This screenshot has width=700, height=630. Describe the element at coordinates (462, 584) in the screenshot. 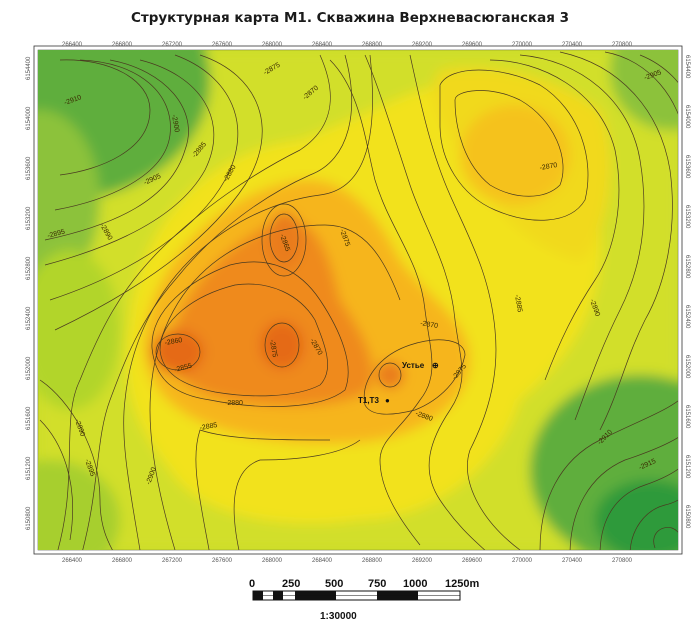

I see `scale-label: 1250m` at that location.